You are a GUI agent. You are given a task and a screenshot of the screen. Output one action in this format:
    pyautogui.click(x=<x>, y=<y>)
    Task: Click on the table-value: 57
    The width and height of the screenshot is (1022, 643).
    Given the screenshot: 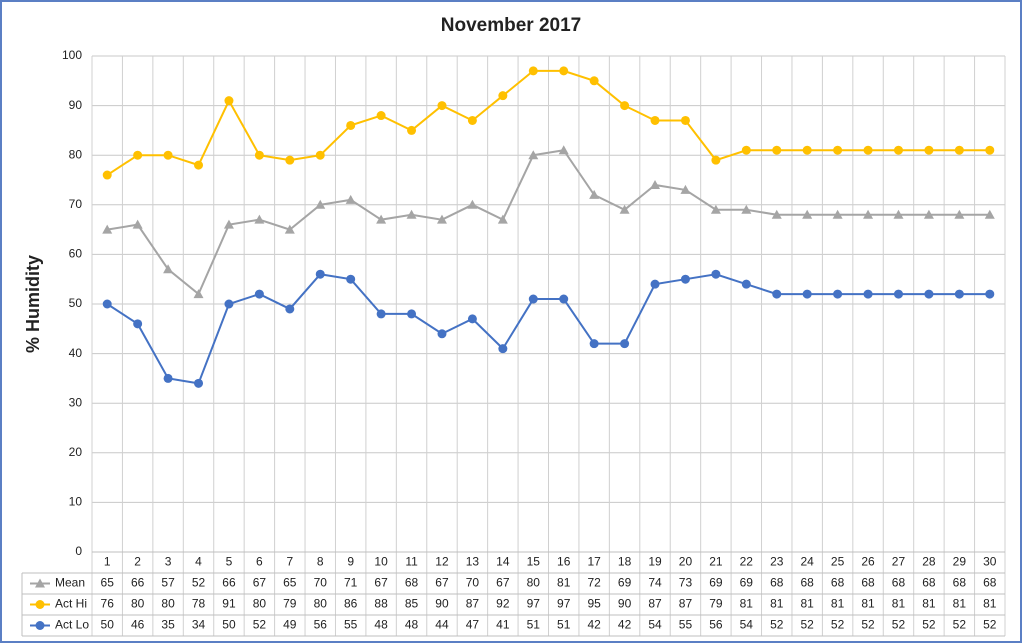 What is the action you would take?
    pyautogui.click(x=168, y=583)
    